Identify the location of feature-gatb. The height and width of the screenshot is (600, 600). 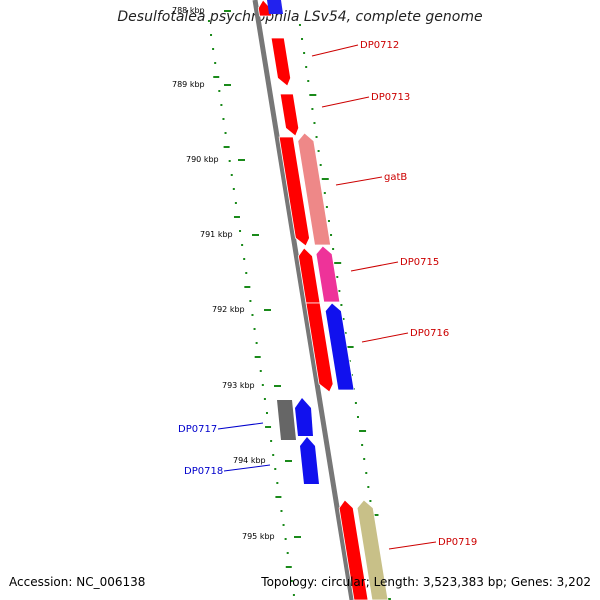
(314, 189).